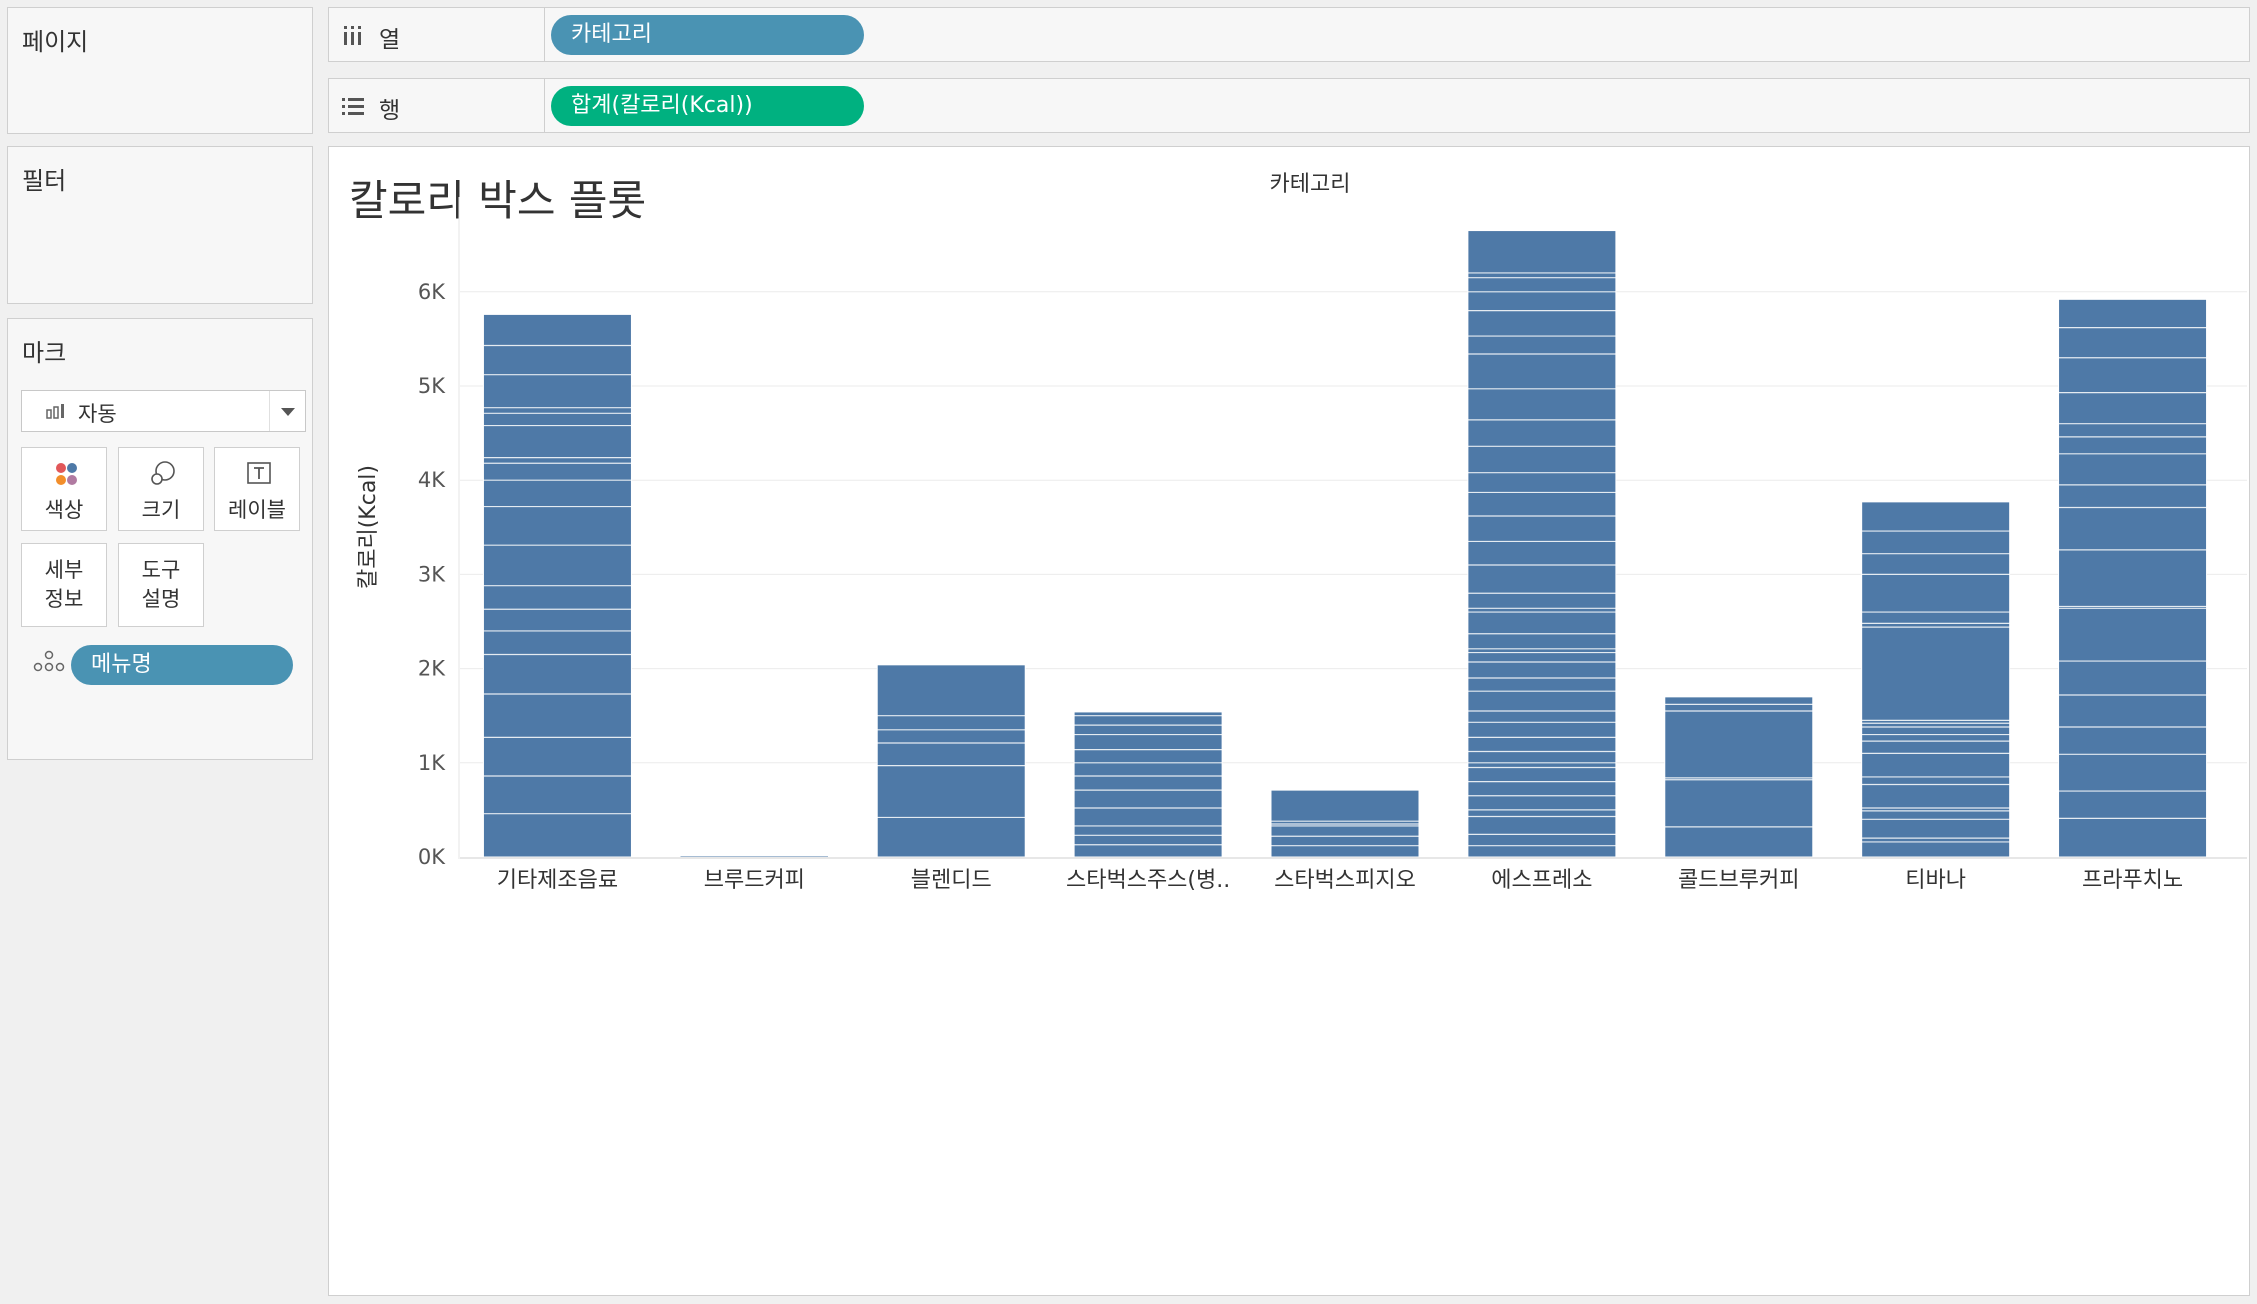  What do you see at coordinates (1541, 880) in the screenshot?
I see `x-tick-label: 에스프레소` at bounding box center [1541, 880].